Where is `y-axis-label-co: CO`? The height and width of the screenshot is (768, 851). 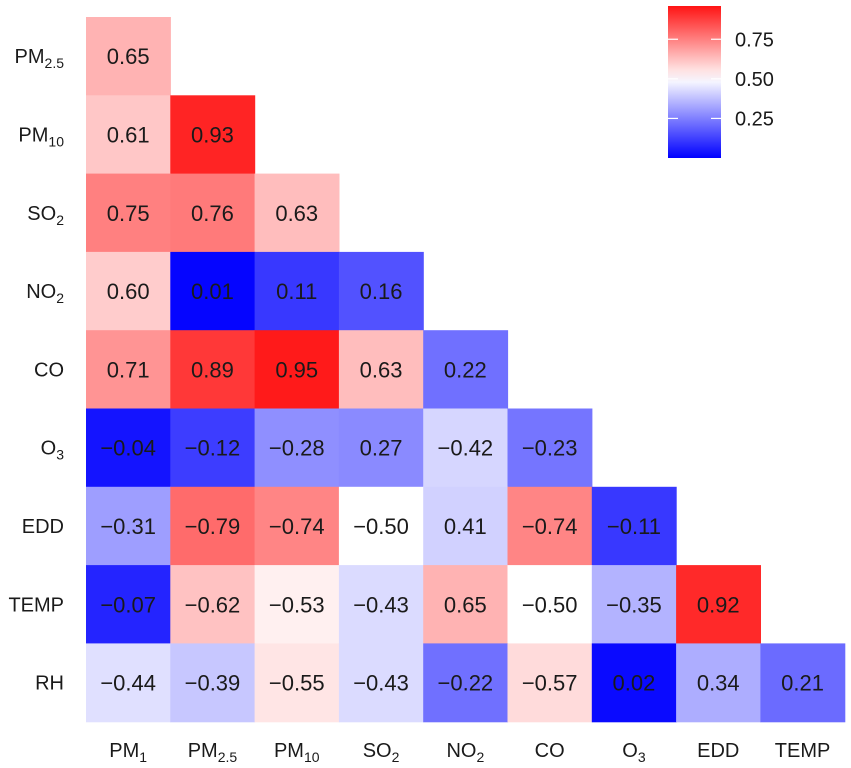 y-axis-label-co: CO is located at coordinates (49, 370).